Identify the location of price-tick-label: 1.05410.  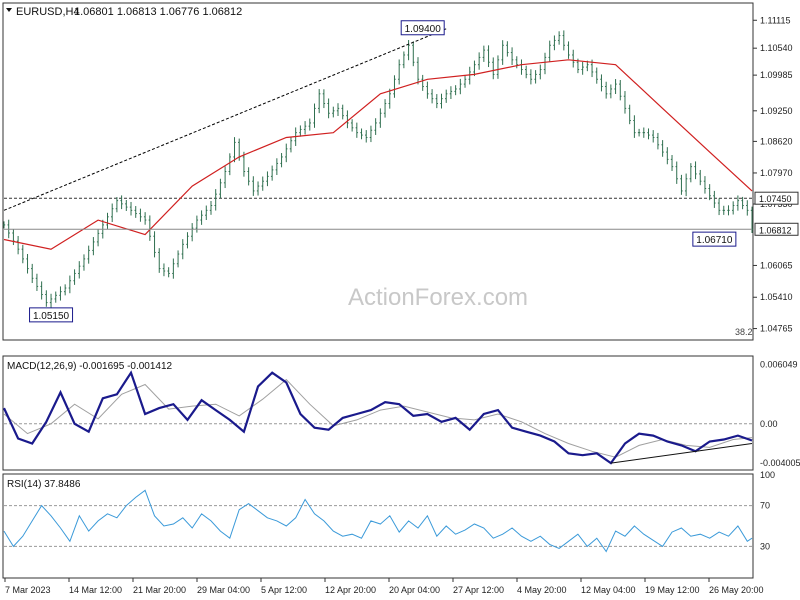
(776, 297).